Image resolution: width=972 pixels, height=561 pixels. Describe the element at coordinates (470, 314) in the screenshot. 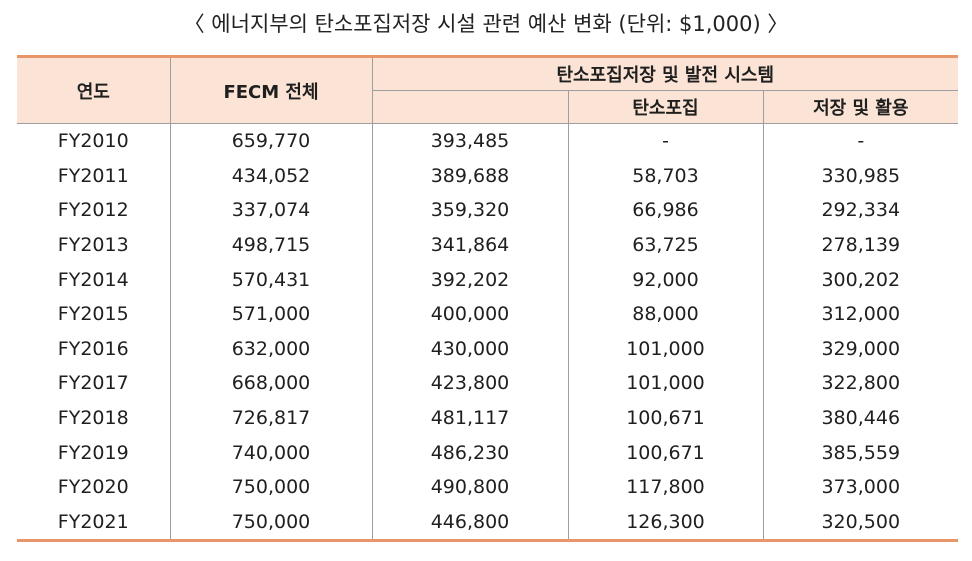

I see `cell-ccs-total: 400,000` at that location.